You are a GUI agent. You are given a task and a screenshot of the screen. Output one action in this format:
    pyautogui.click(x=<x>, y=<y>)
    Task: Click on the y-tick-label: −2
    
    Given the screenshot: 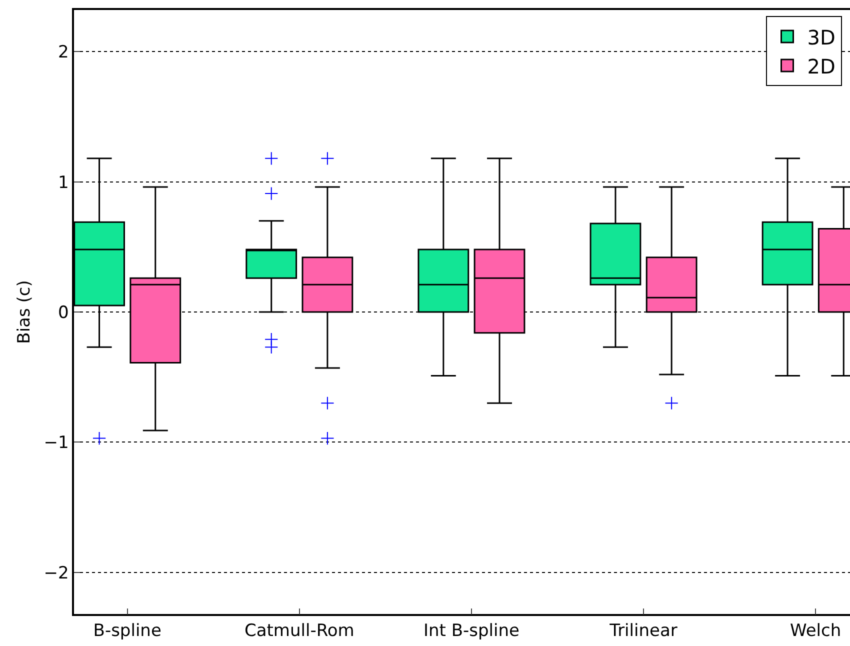 What is the action you would take?
    pyautogui.click(x=56, y=573)
    